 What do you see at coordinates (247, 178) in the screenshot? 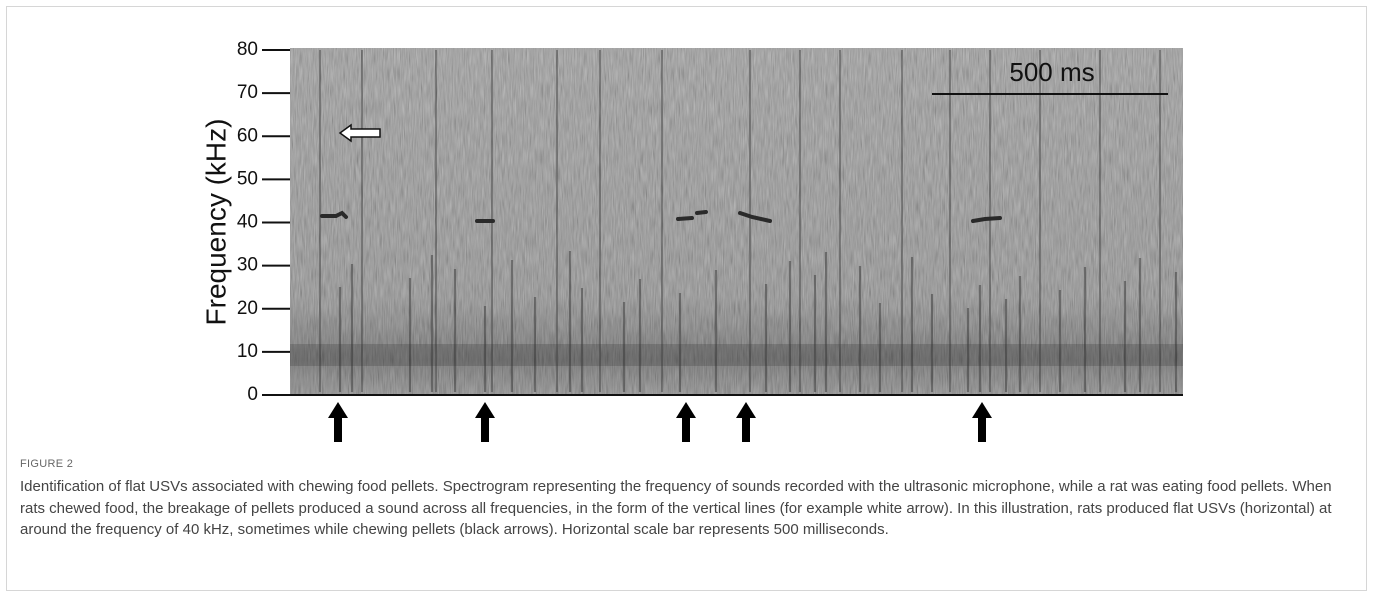
I see `y-tick-label: 50` at bounding box center [247, 178].